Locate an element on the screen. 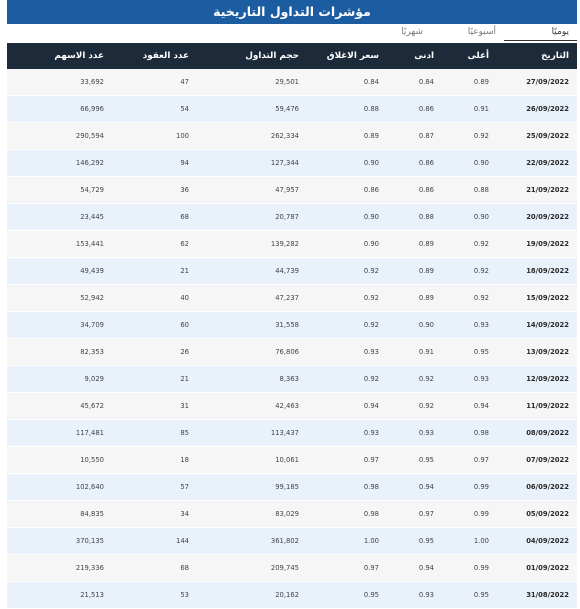  table-row: 04/09/2022 1.00 0.95 1.00 361,802 144 370,135 is located at coordinates (292, 541).